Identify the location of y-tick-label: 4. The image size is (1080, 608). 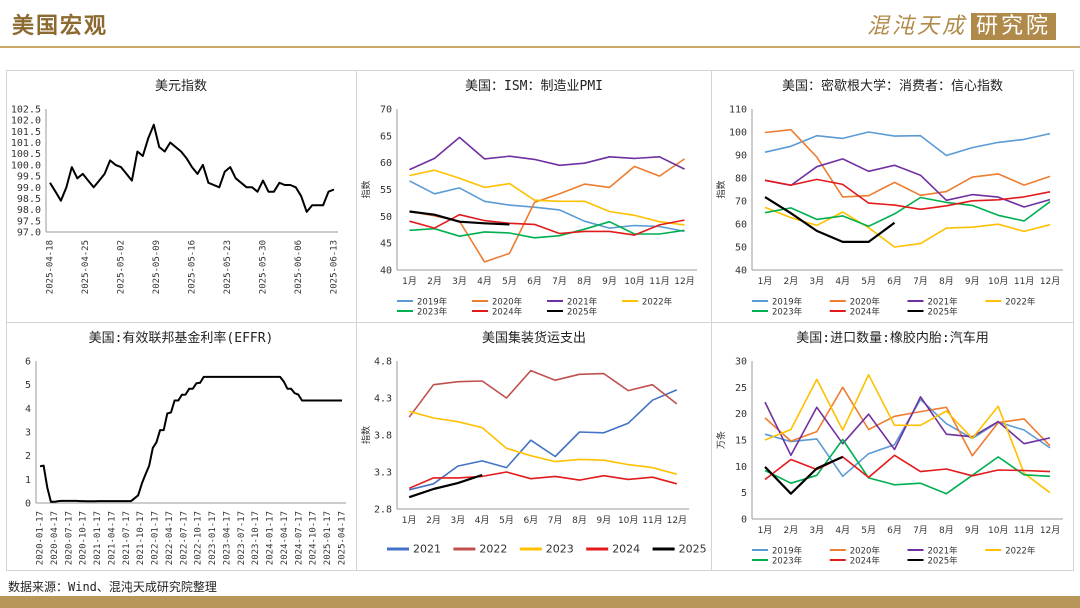
(28, 409).